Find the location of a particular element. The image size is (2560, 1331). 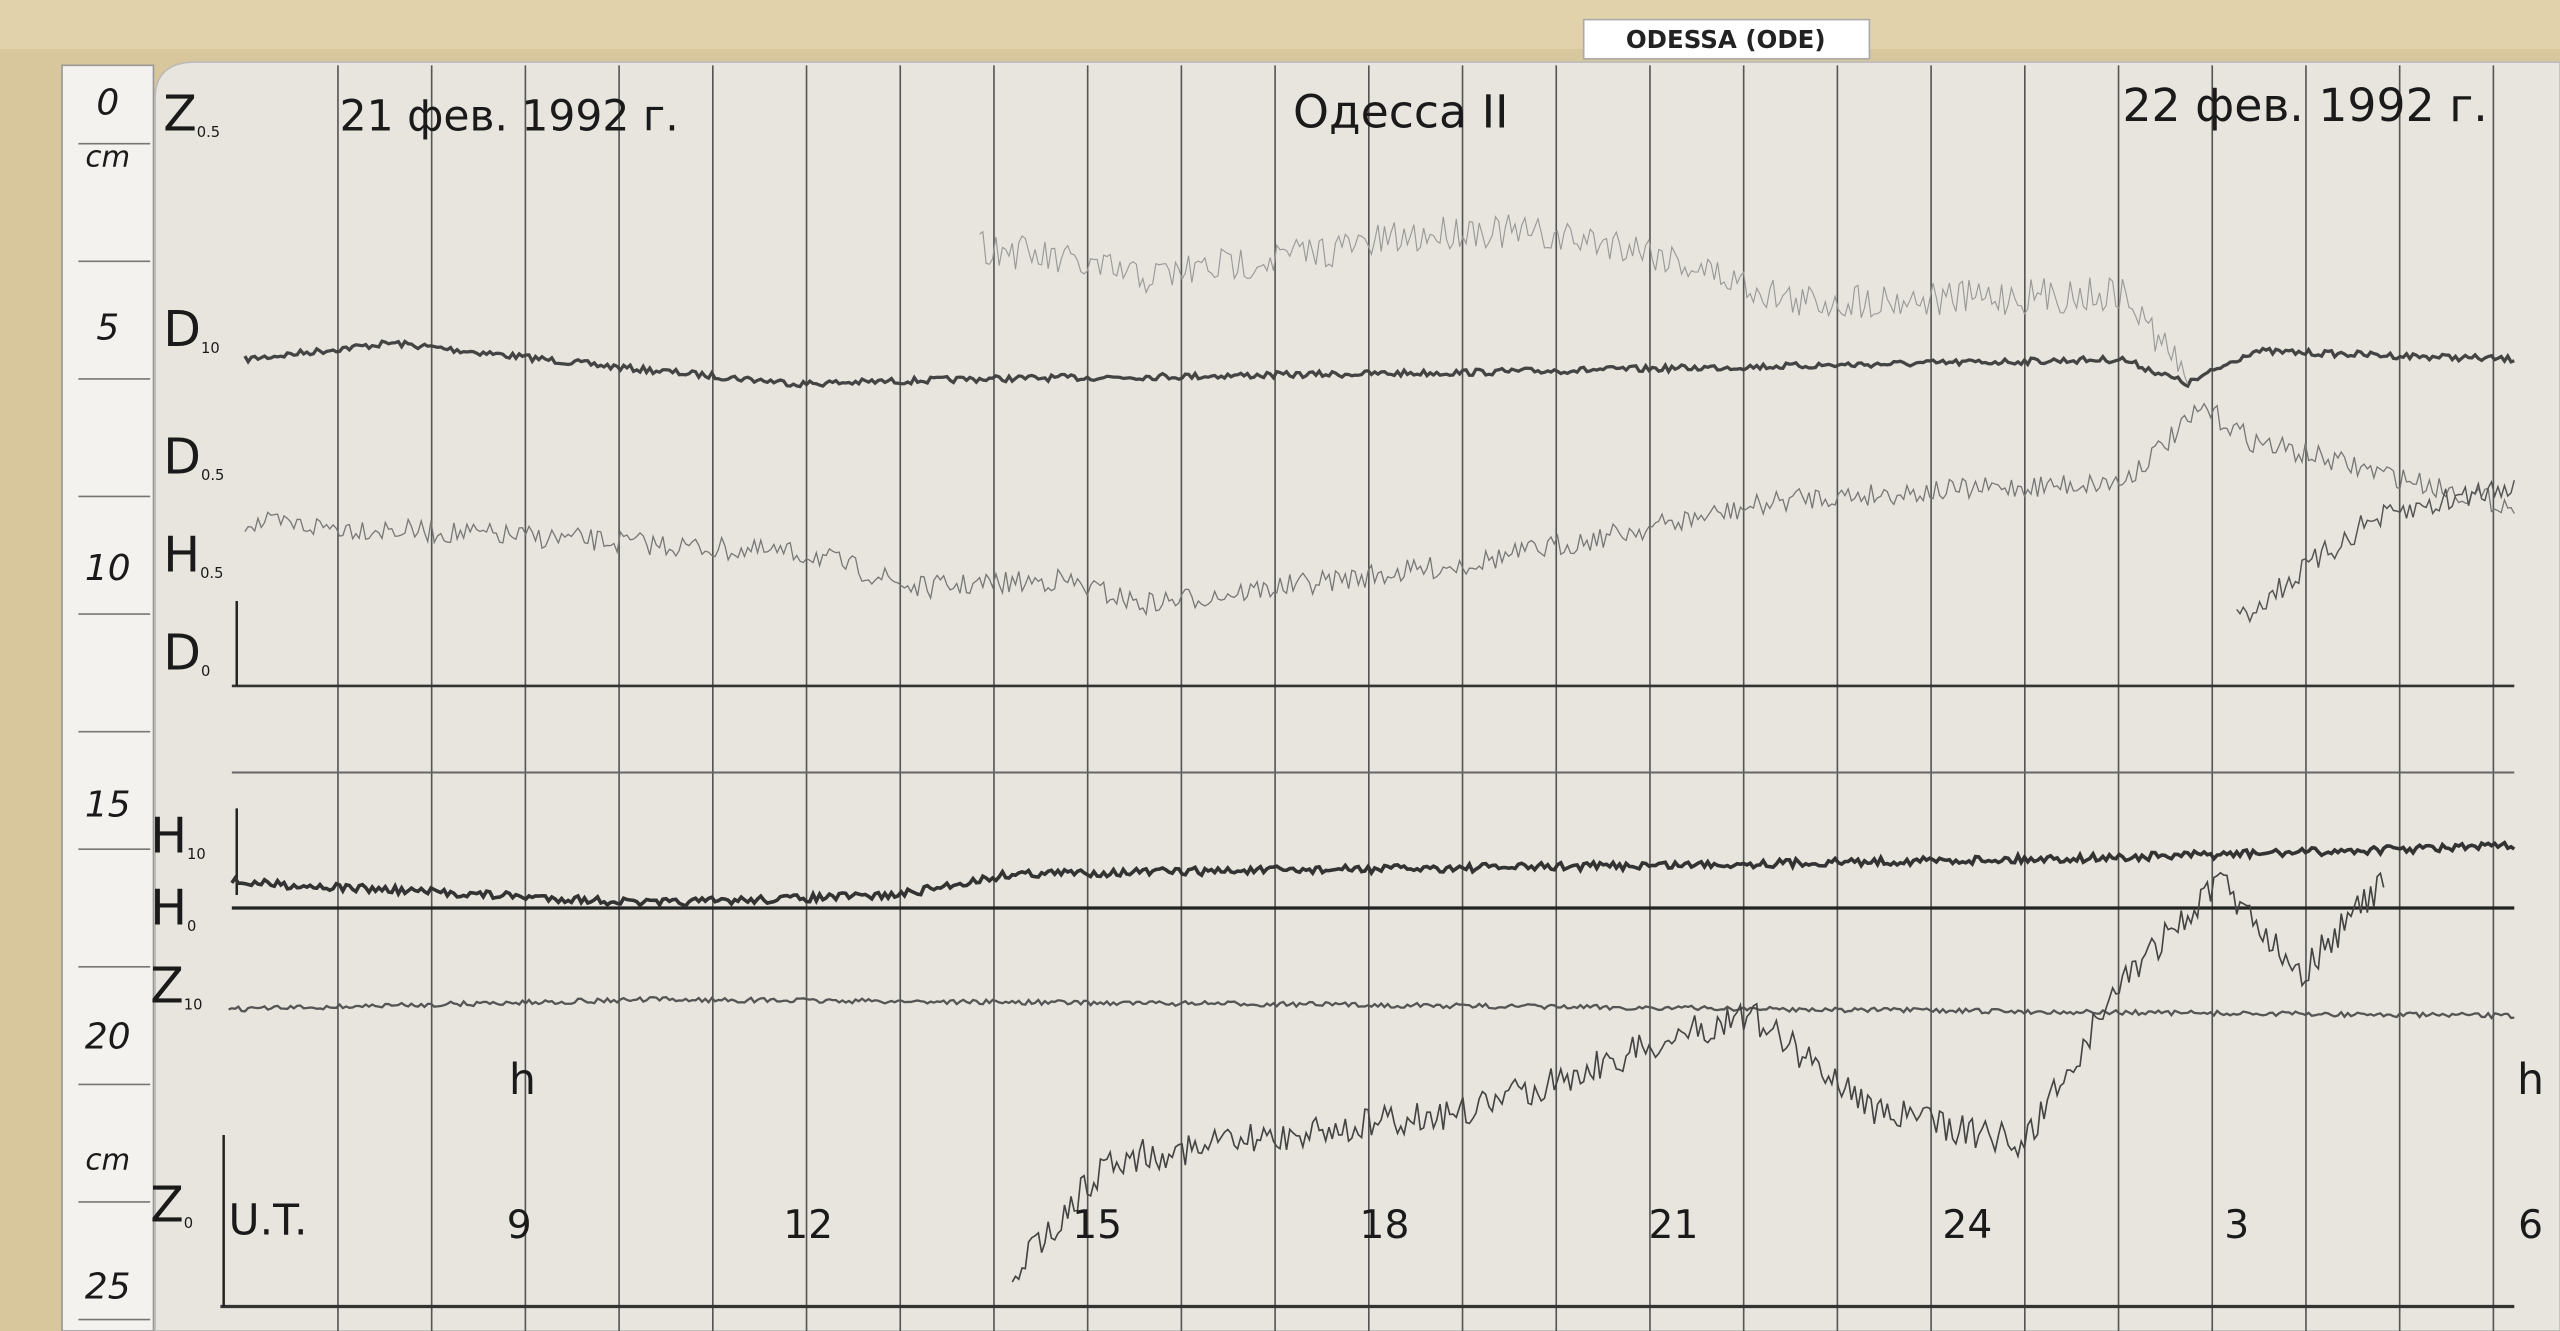

trace-label: Z10 is located at coordinates (176, 986).